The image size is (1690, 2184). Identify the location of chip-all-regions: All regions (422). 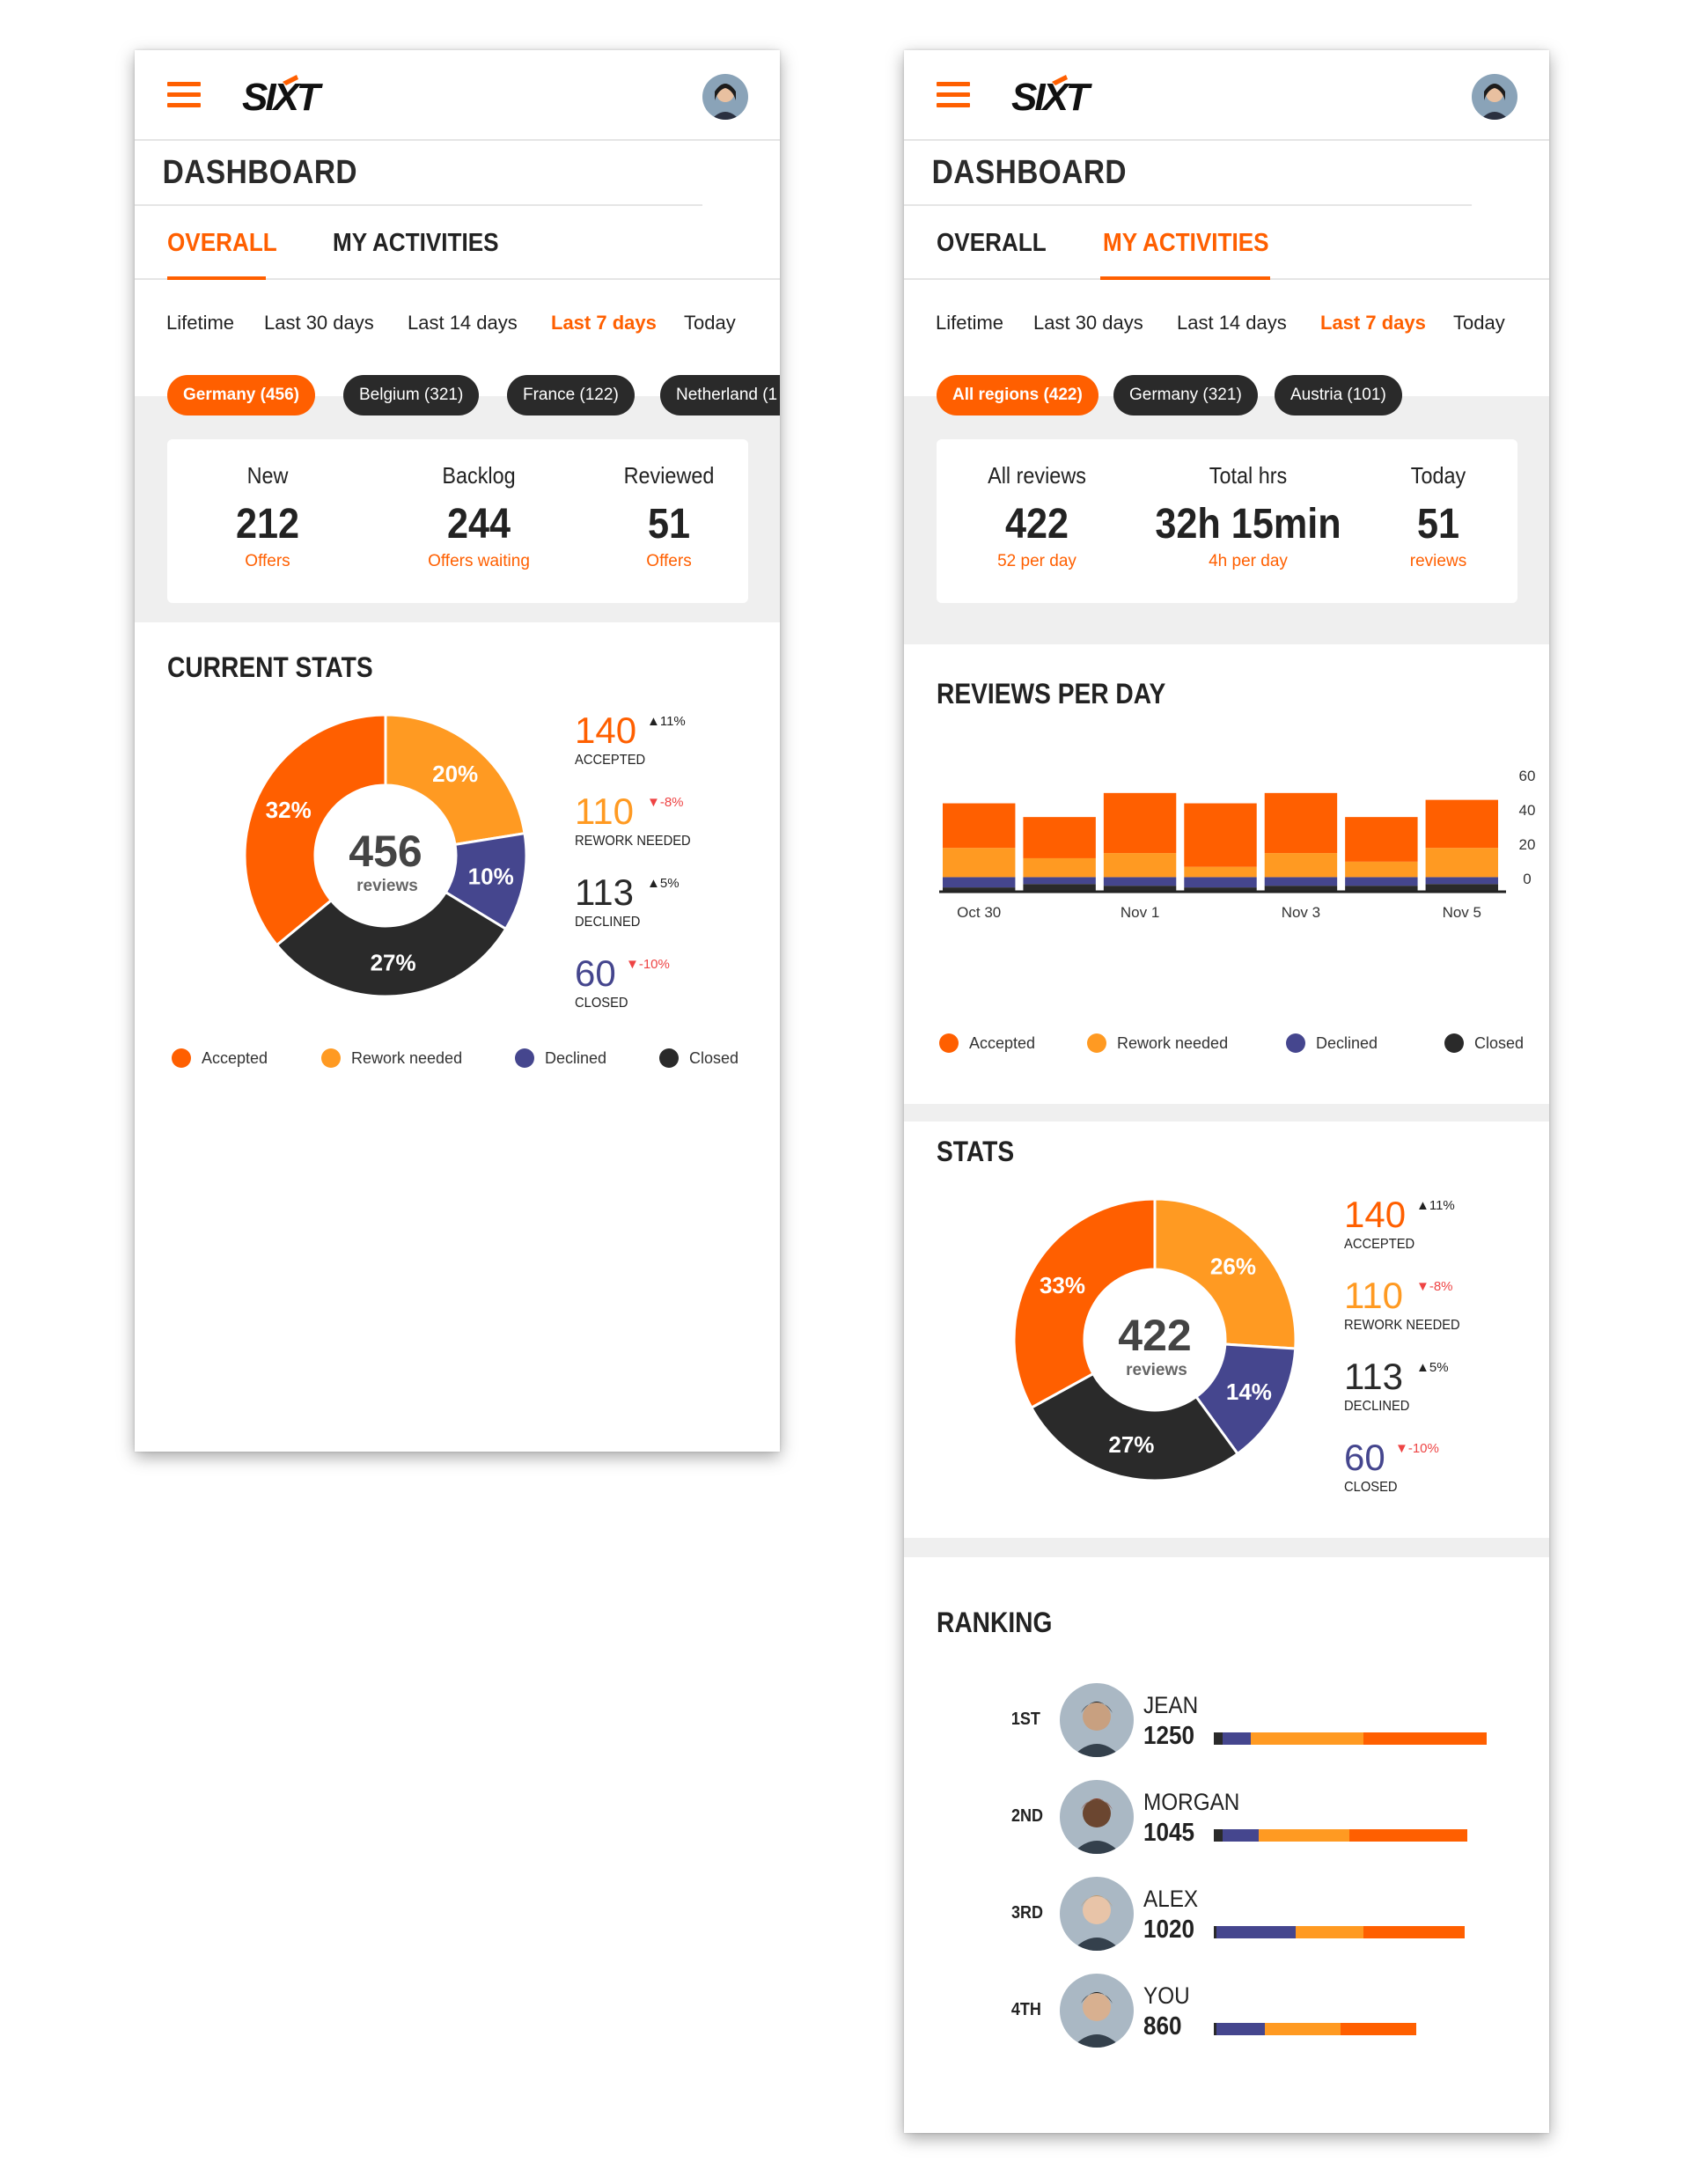
(1017, 395).